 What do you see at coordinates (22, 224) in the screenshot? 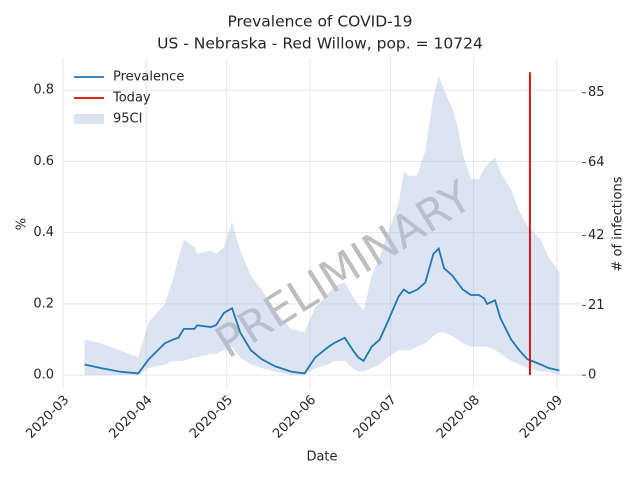
I see `y-axis-label: %` at bounding box center [22, 224].